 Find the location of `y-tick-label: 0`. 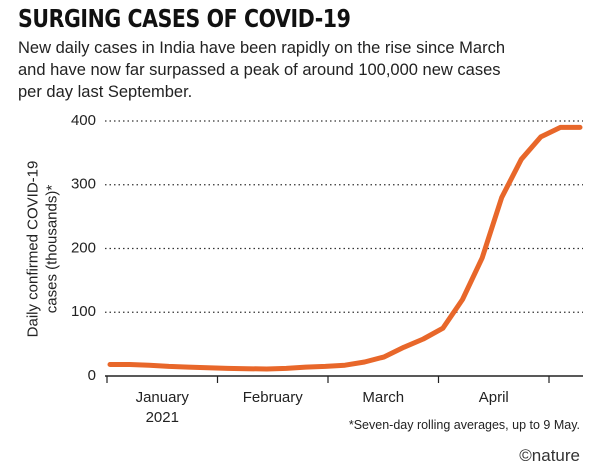

y-tick-label: 0 is located at coordinates (92, 375).